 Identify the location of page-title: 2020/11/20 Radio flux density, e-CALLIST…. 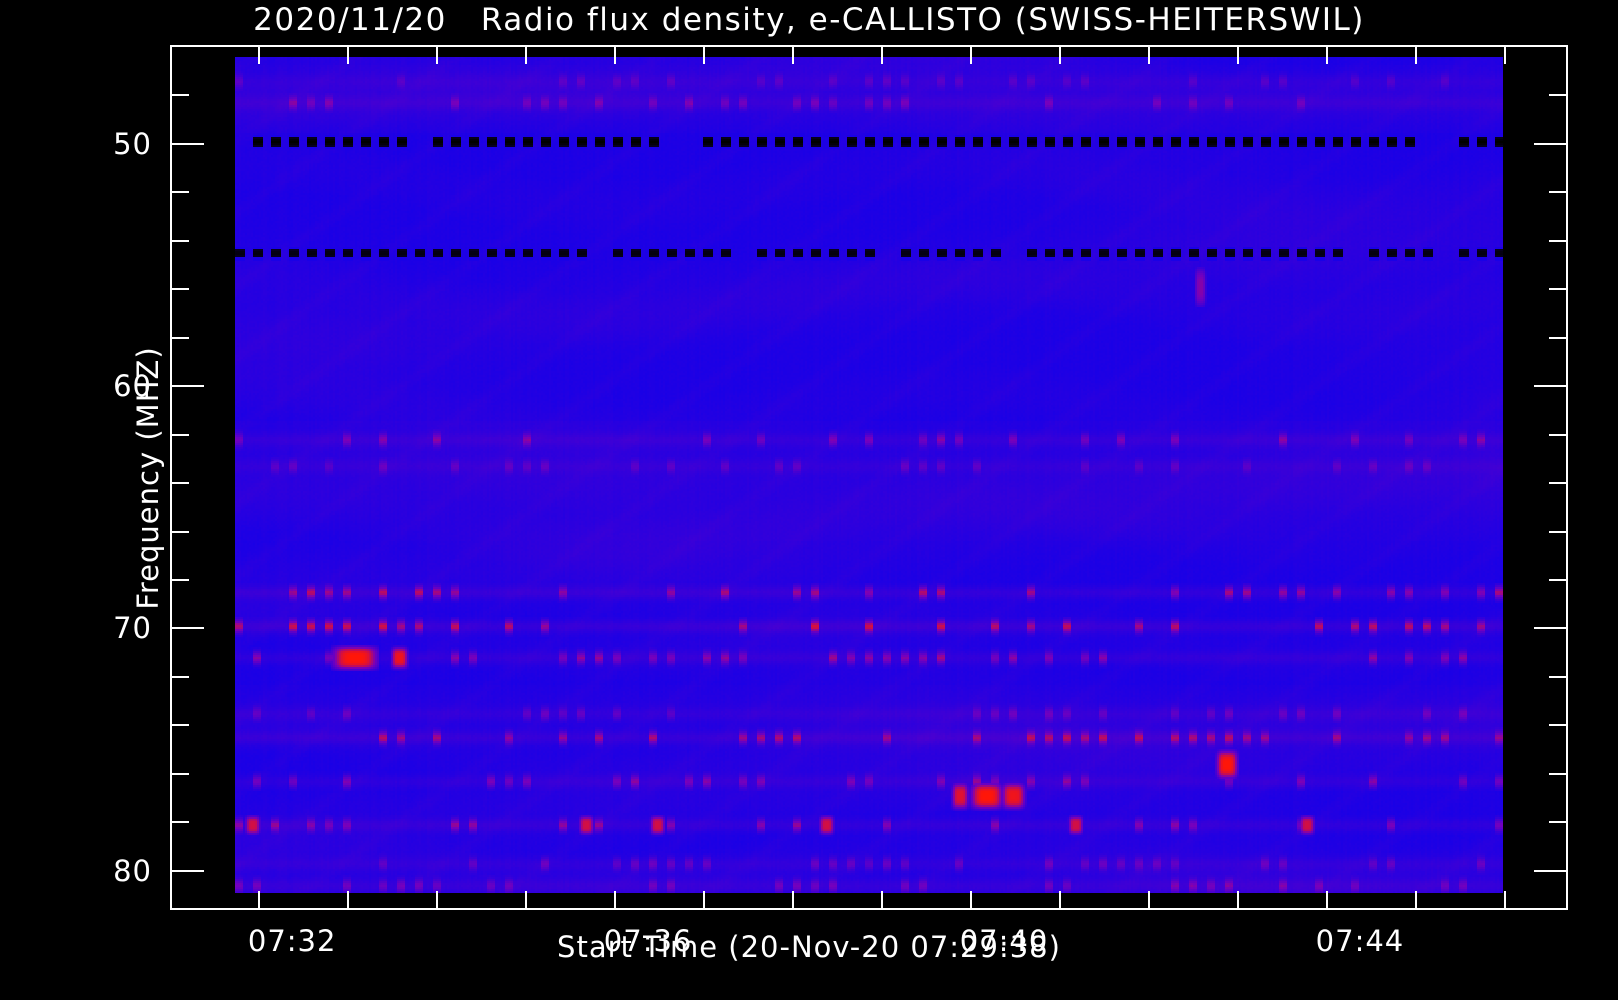
(809, 20).